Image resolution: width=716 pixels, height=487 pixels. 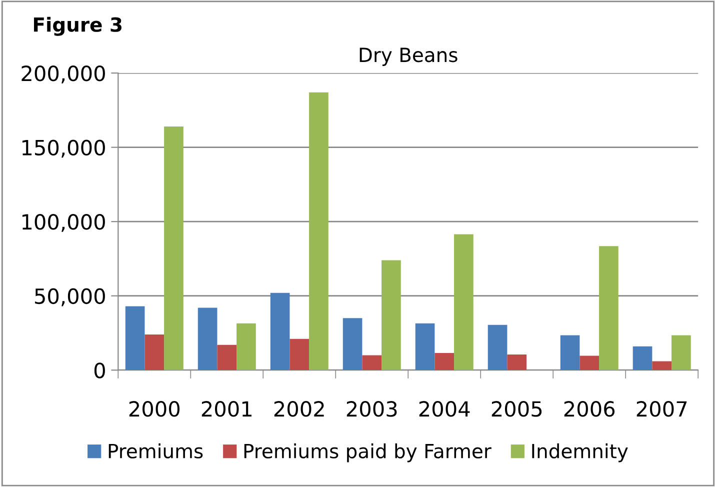 What do you see at coordinates (70, 297) in the screenshot?
I see `y-tick-label: 50,000` at bounding box center [70, 297].